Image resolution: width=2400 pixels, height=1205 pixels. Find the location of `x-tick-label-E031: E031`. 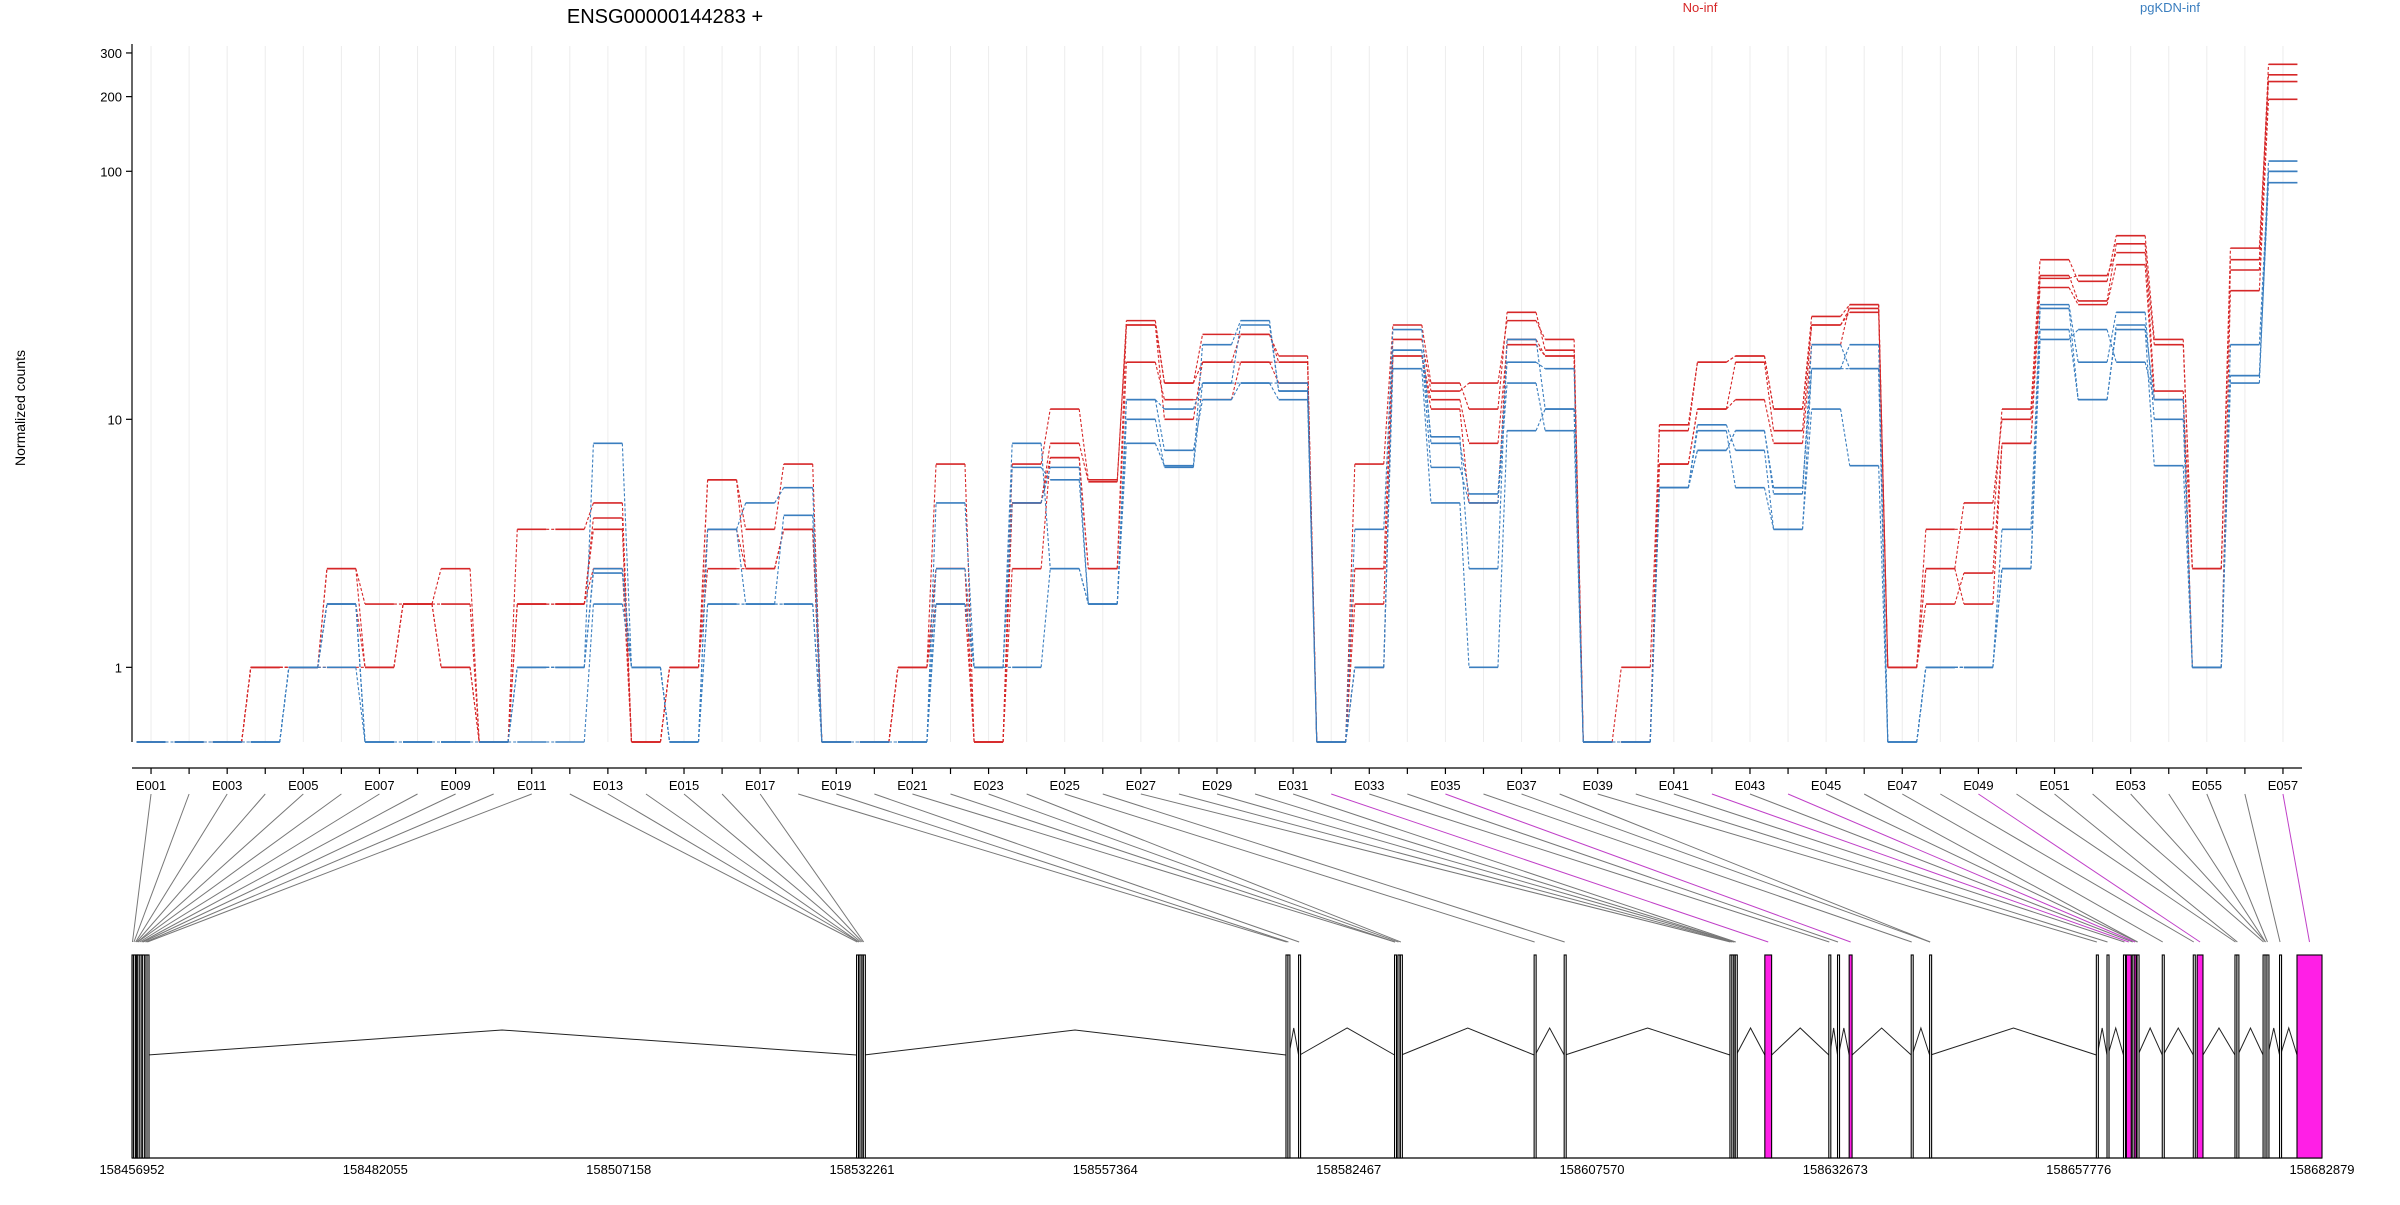

x-tick-label-E031: E031 is located at coordinates (1293, 785).